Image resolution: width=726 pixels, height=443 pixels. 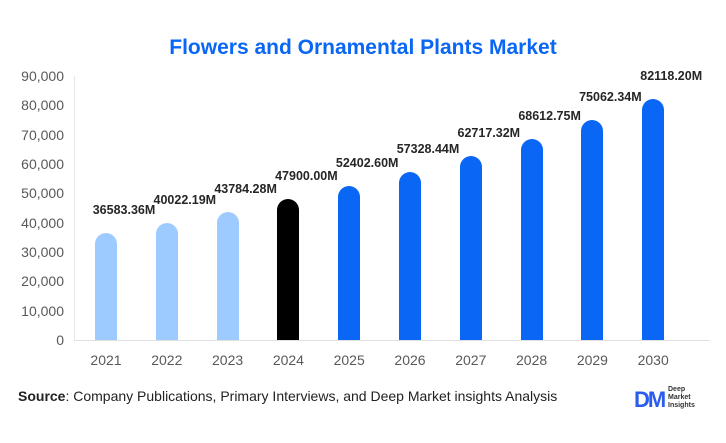 I want to click on bar-2030, so click(x=653, y=219).